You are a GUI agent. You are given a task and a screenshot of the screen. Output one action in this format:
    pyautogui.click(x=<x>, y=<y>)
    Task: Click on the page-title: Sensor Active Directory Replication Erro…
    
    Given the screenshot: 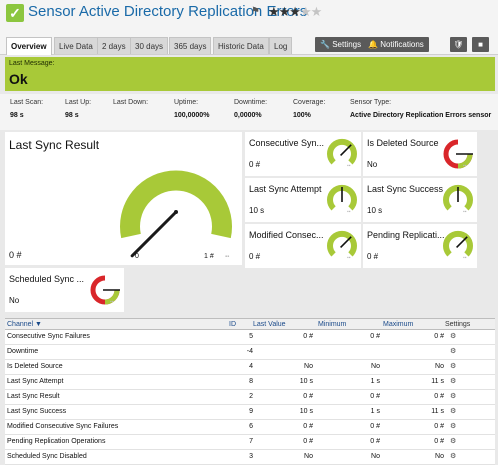 What is the action you would take?
    pyautogui.click(x=167, y=11)
    